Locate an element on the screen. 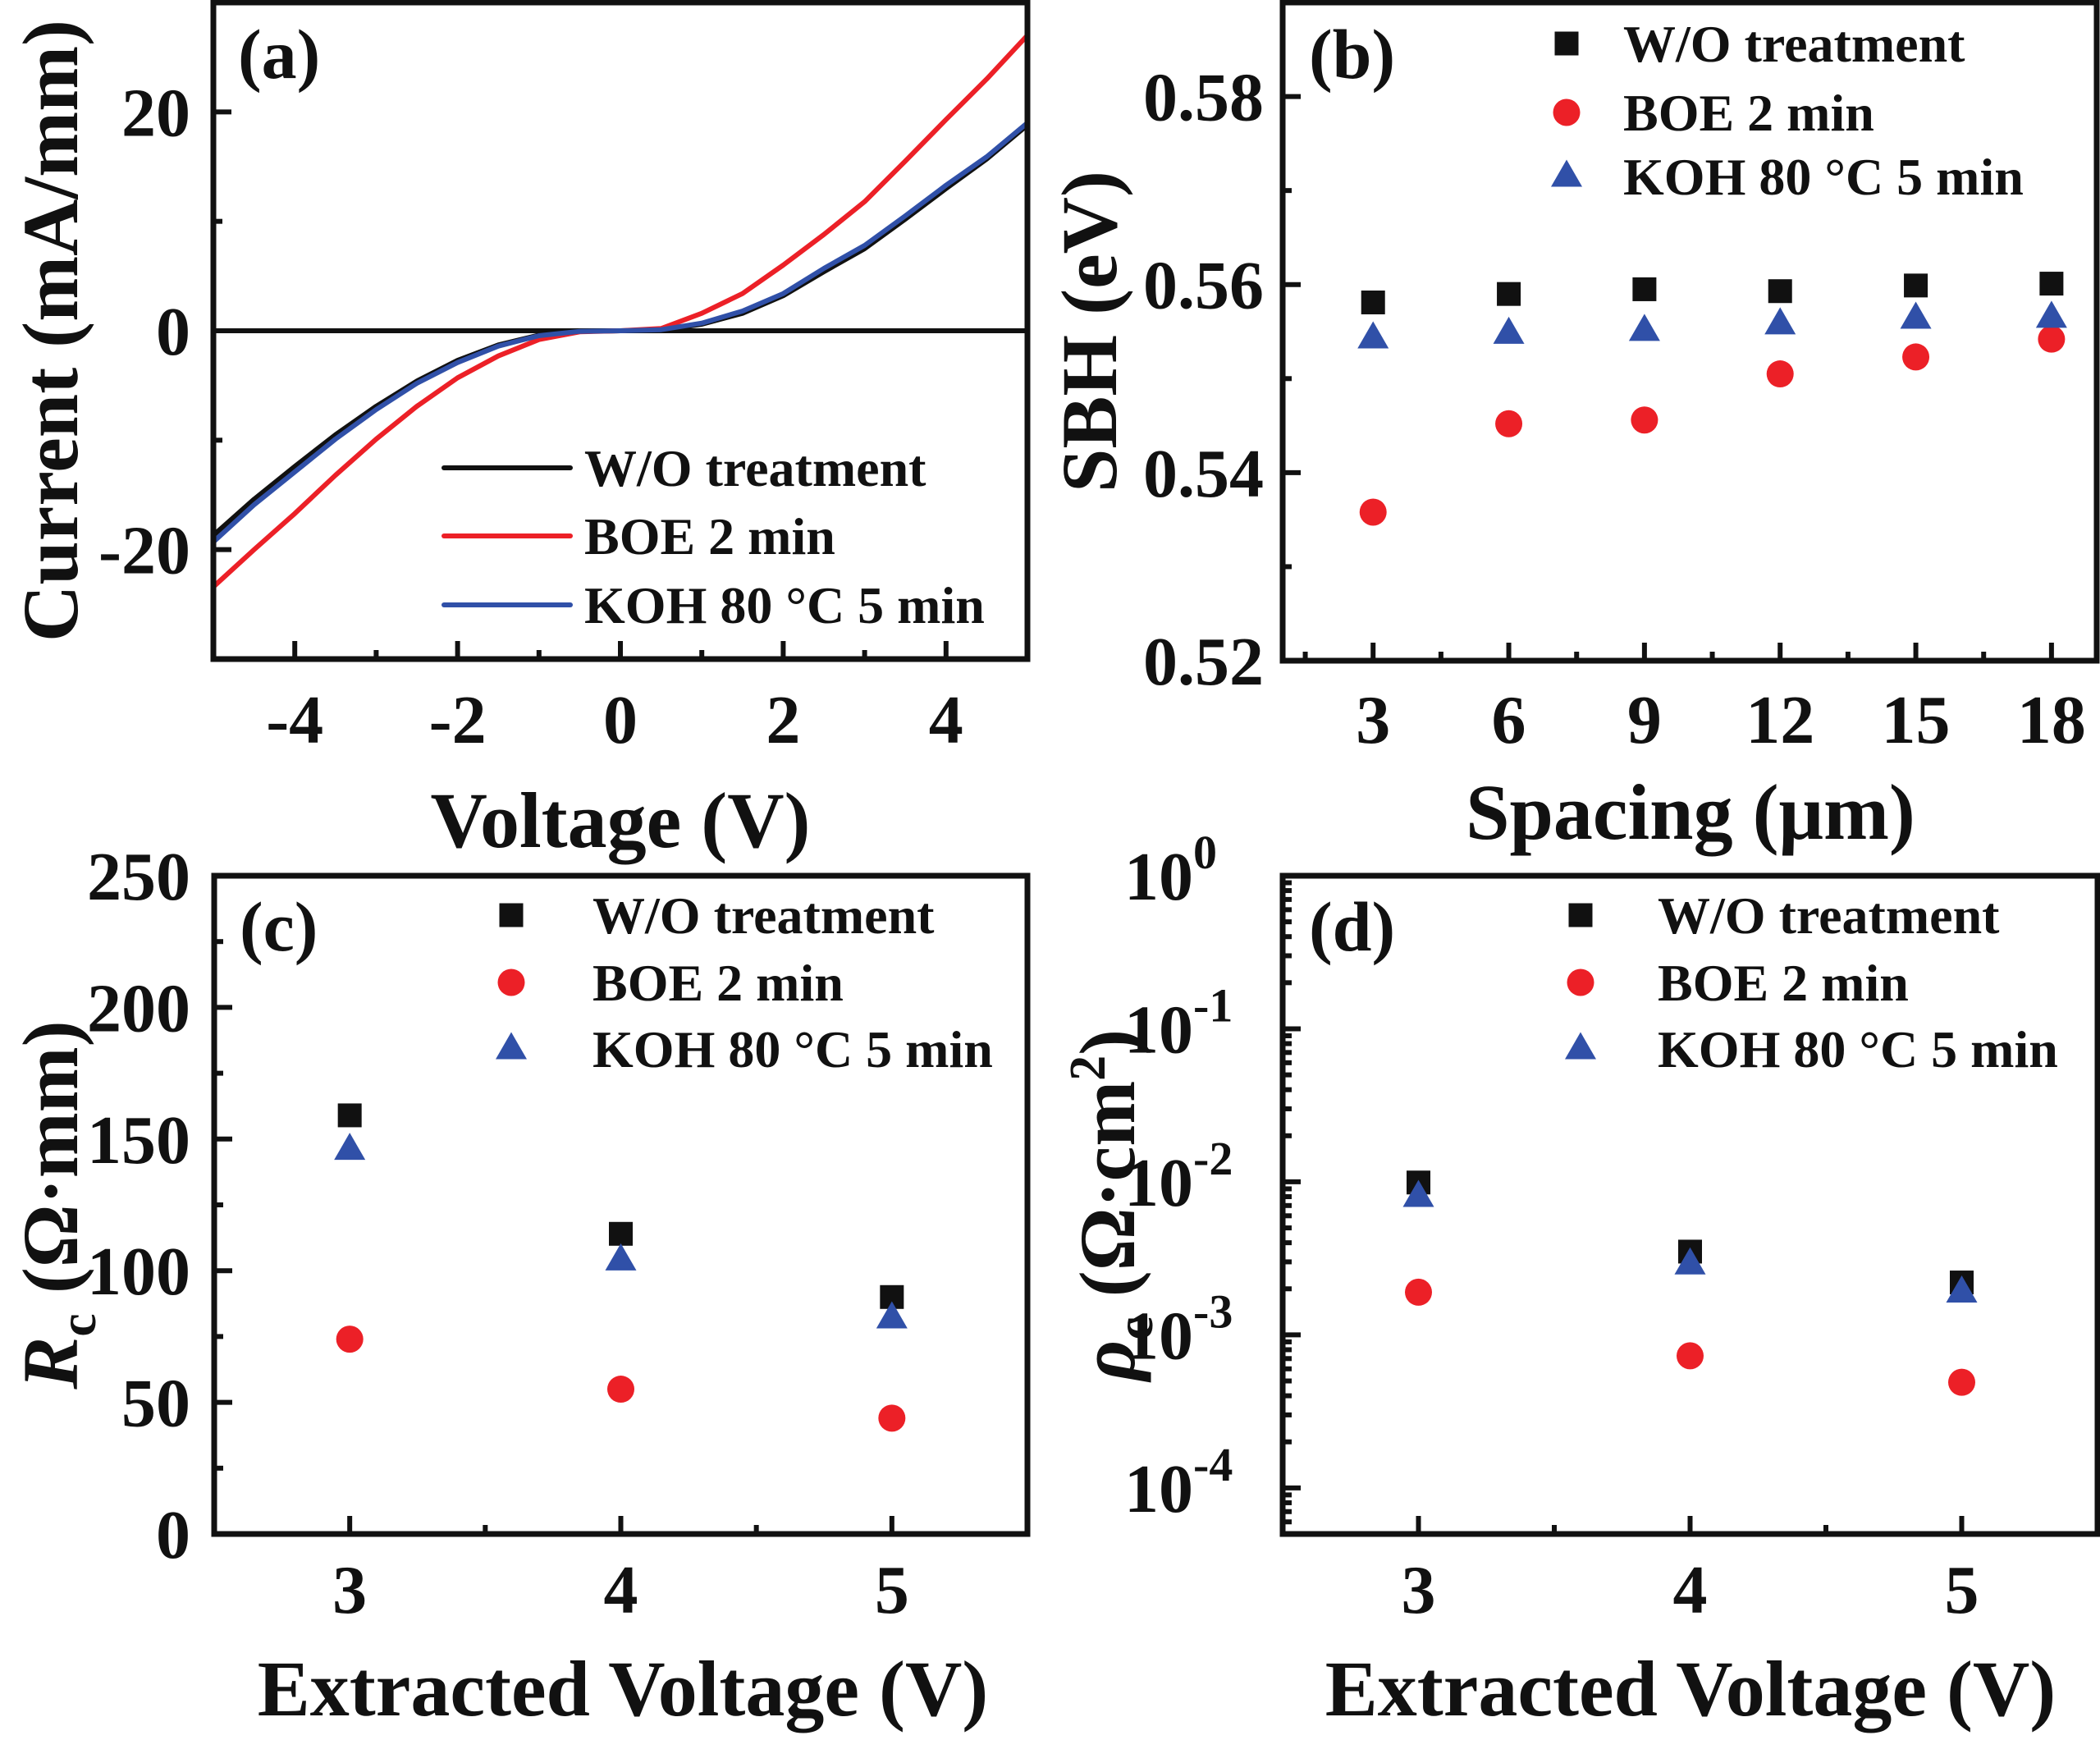 The width and height of the screenshot is (2100, 1740). y-tick-label: 150 is located at coordinates (138, 1140).